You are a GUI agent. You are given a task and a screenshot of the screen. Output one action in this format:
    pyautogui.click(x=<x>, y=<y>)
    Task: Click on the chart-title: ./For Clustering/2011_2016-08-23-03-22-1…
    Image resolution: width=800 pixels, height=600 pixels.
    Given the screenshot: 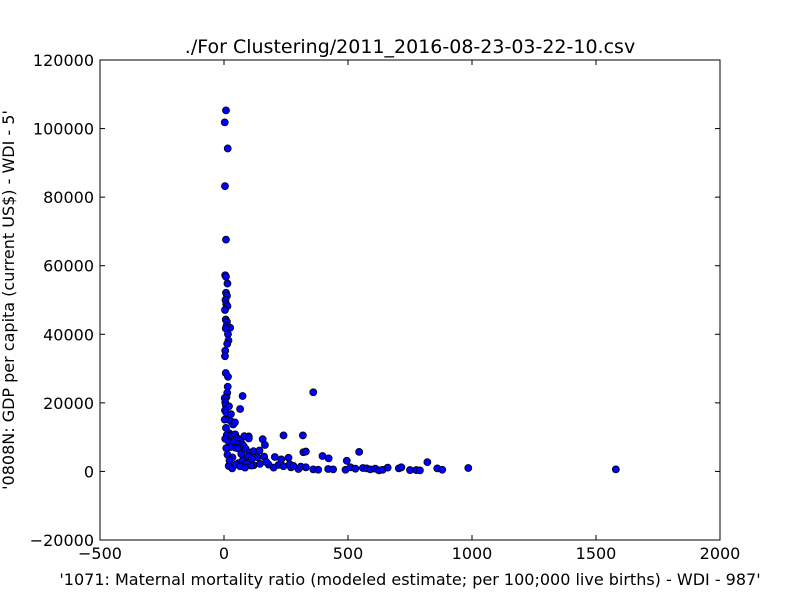 What is the action you would take?
    pyautogui.click(x=410, y=47)
    